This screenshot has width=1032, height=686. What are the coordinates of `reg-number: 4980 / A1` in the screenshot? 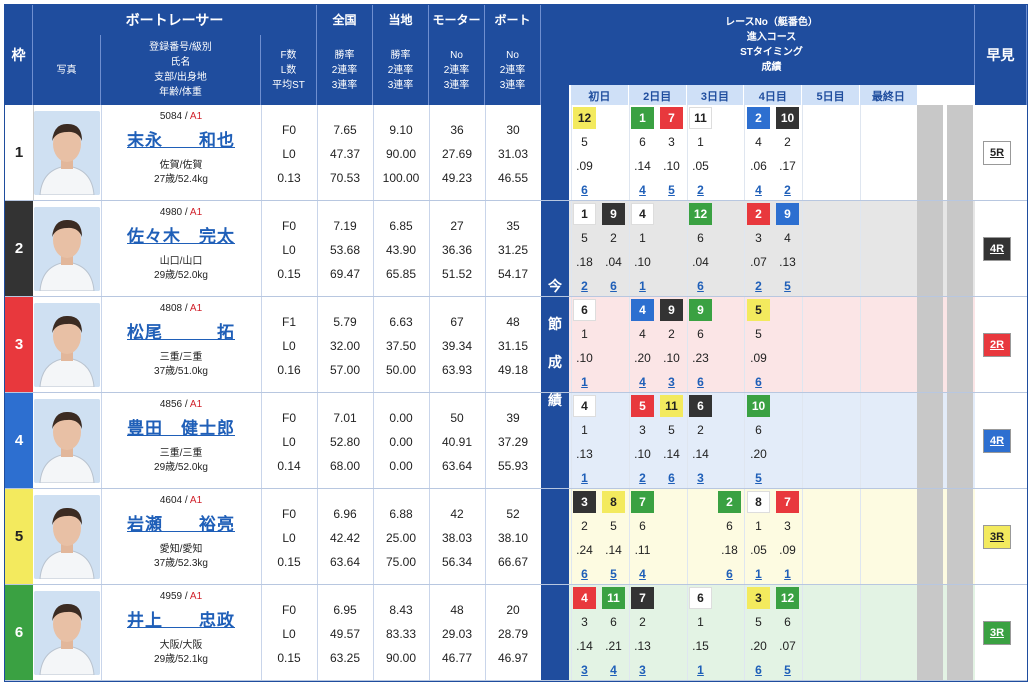 It's located at (181, 212).